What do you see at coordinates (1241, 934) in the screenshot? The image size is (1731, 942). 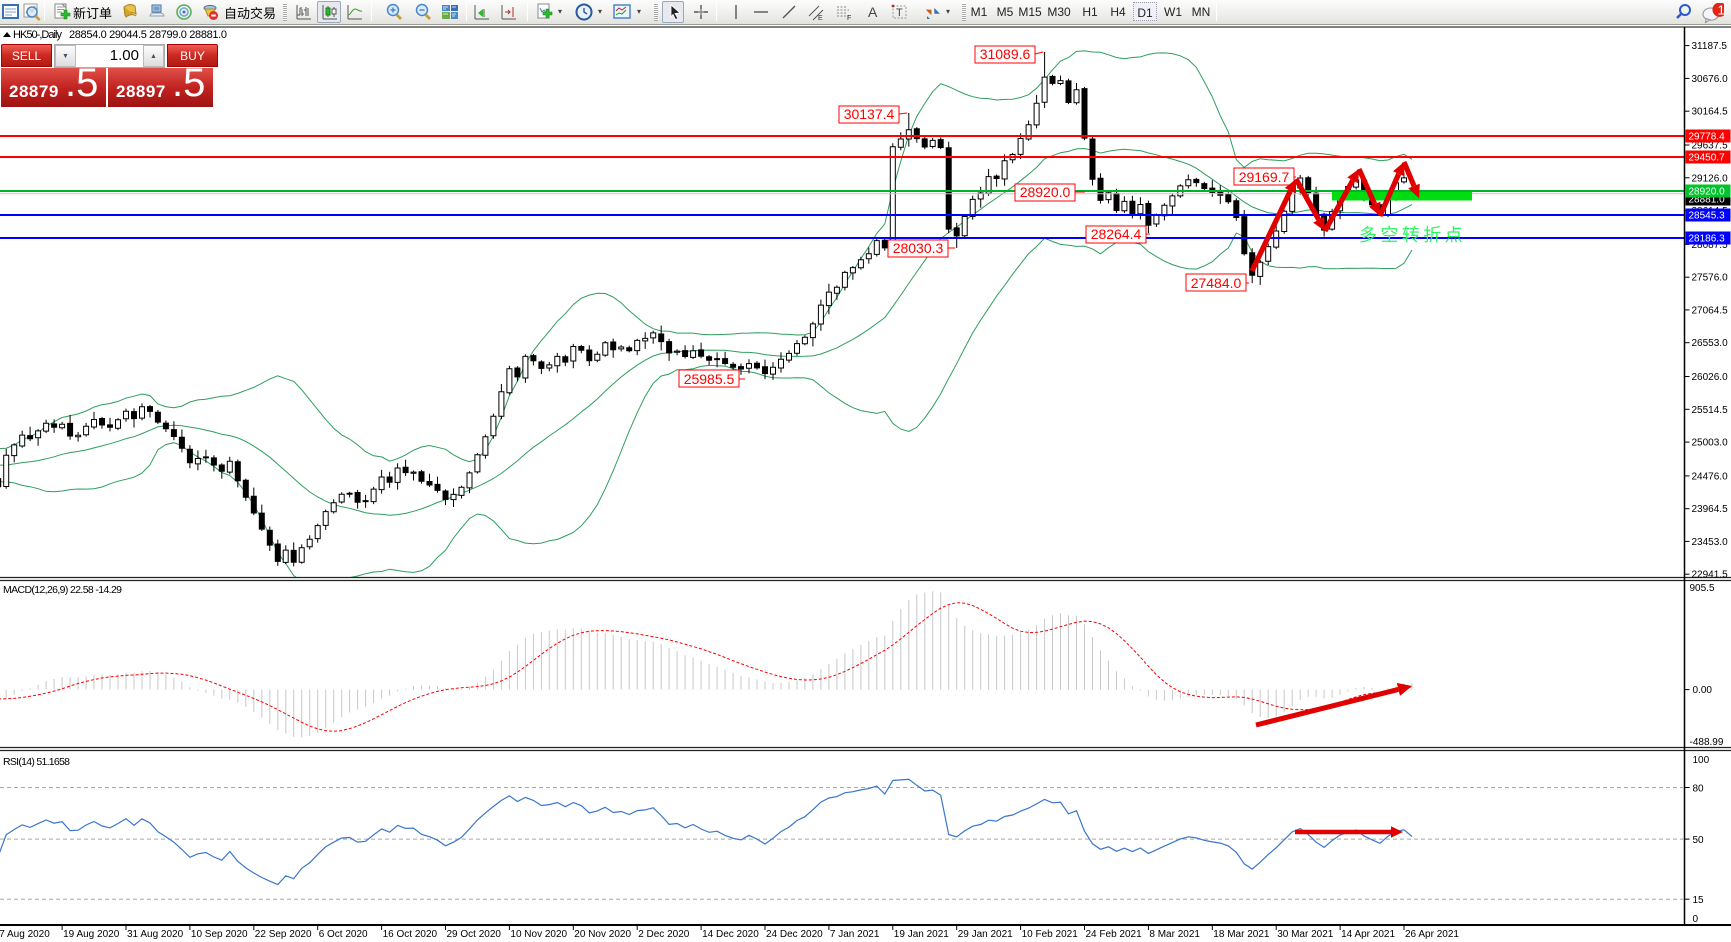 I see `svg-text: 18 Mar 2021` at bounding box center [1241, 934].